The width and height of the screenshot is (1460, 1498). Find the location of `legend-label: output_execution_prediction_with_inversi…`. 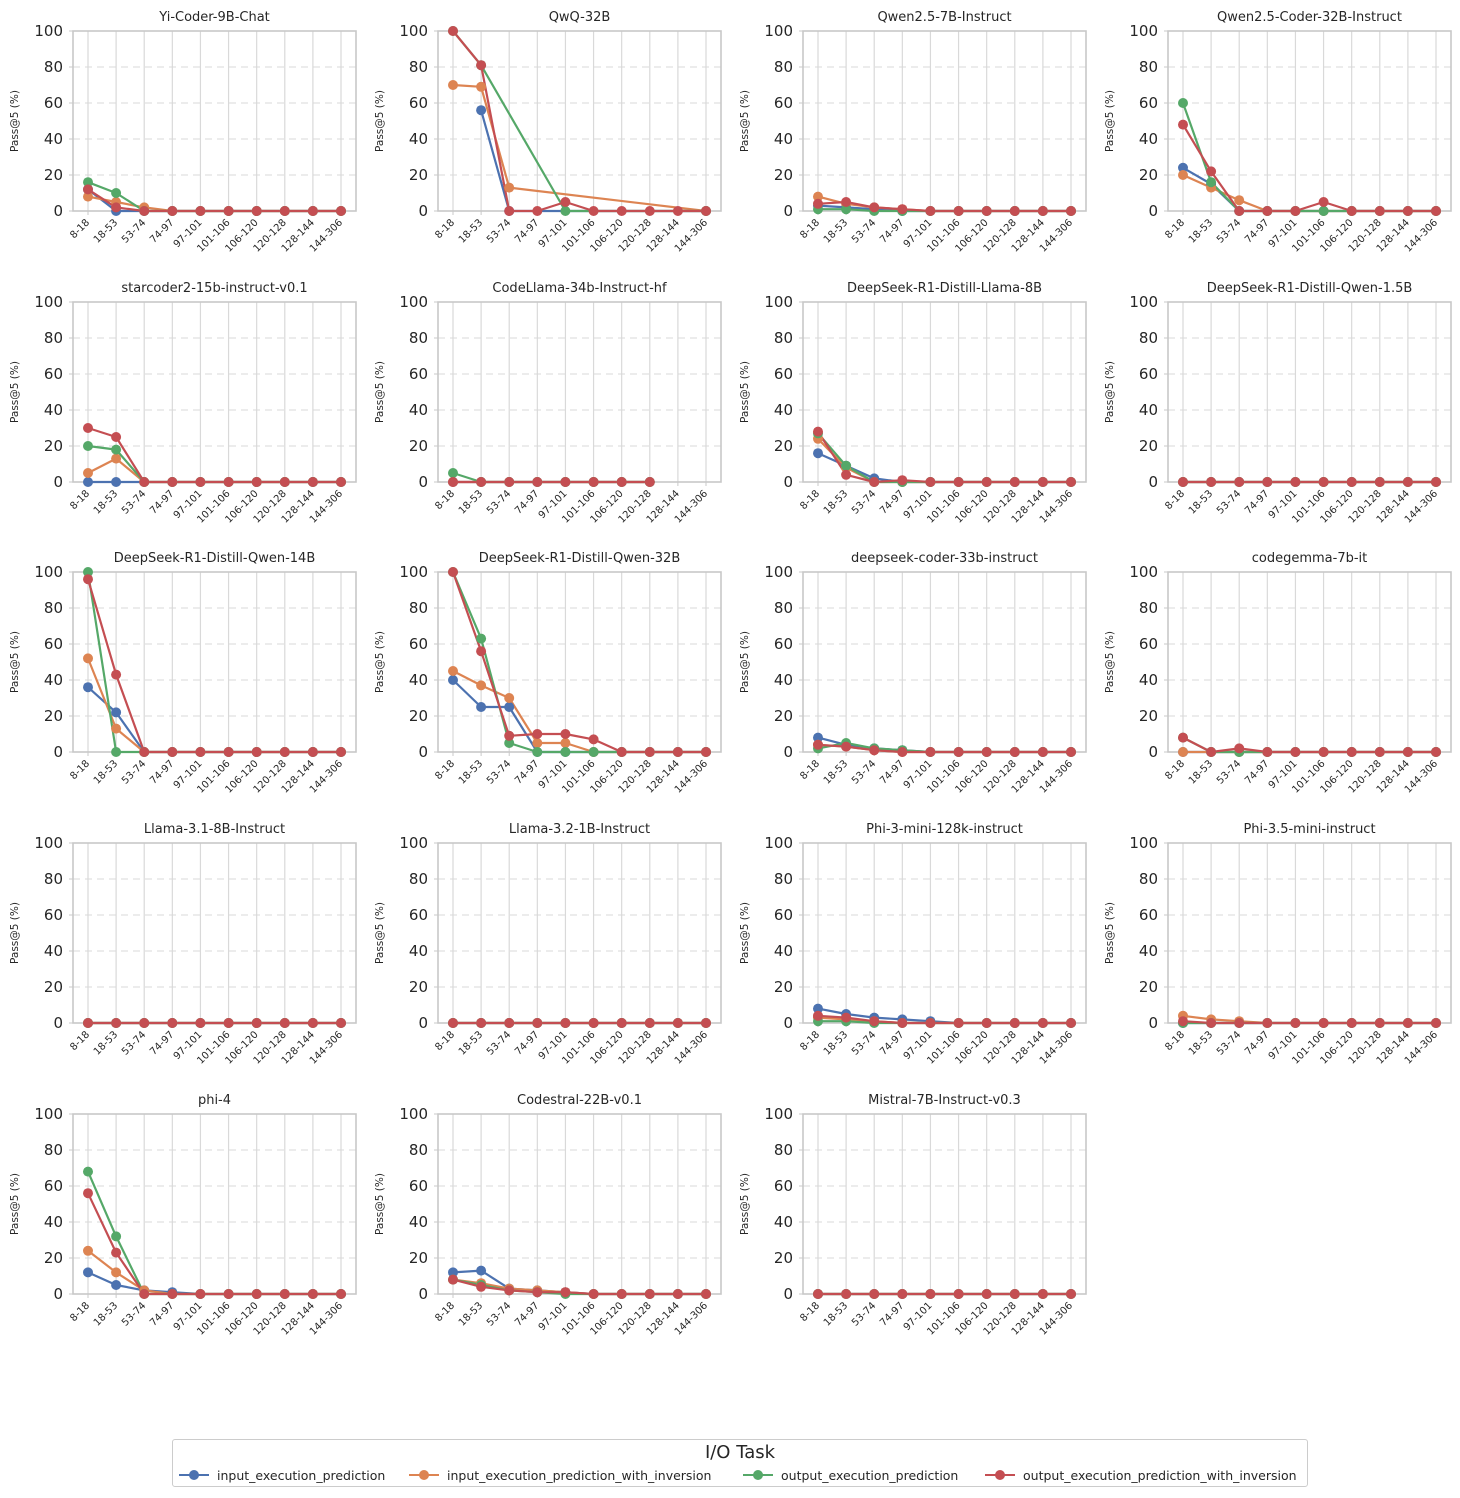

legend-label: output_execution_prediction_with_inversi… is located at coordinates (1160, 1475).